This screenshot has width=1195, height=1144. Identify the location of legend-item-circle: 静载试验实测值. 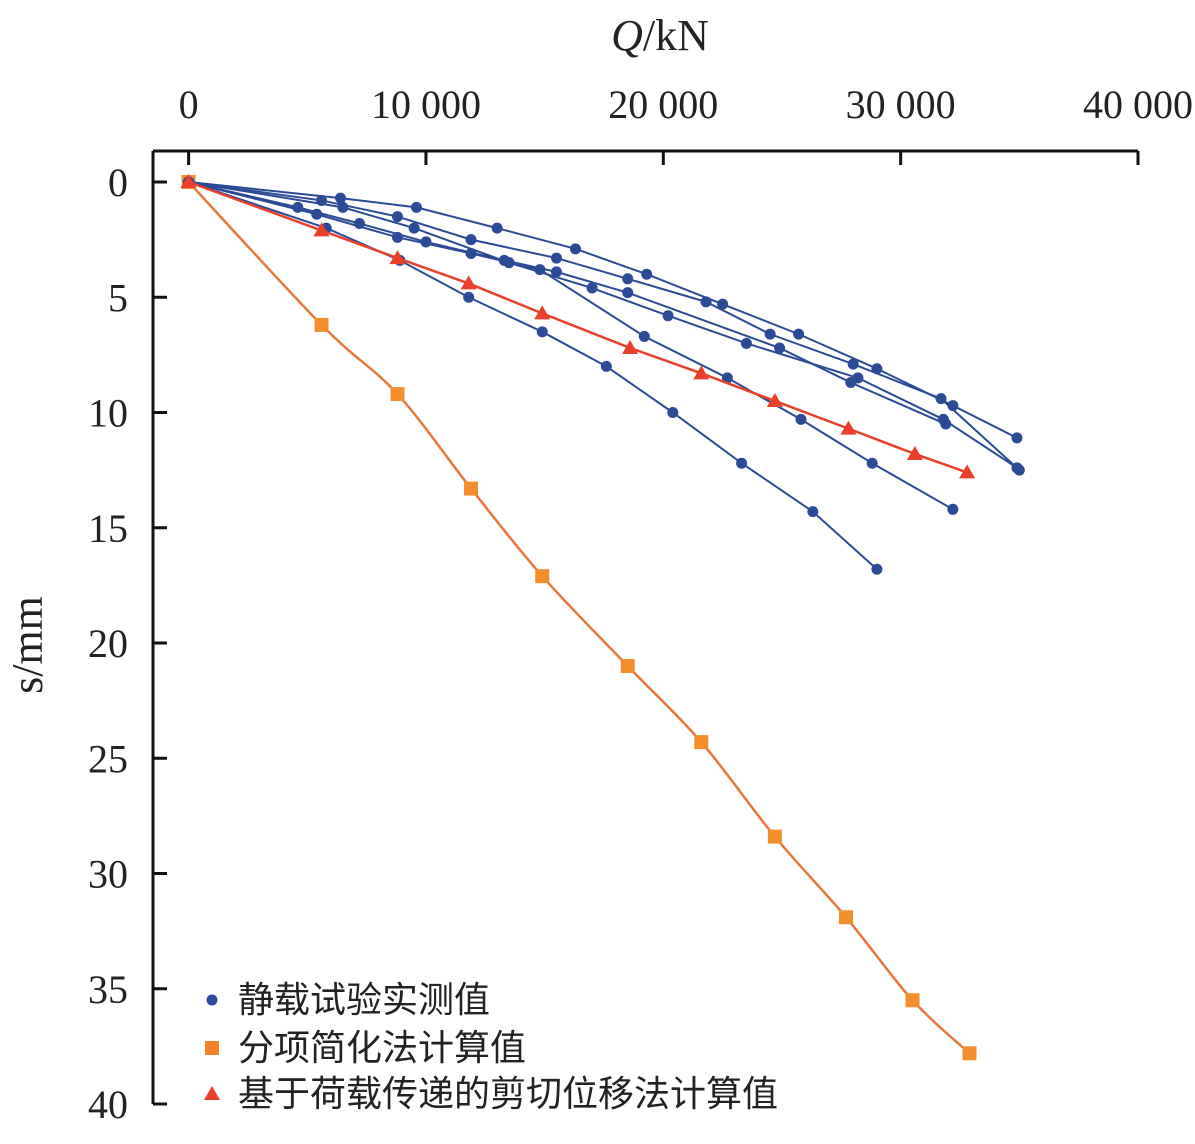
(348, 1000).